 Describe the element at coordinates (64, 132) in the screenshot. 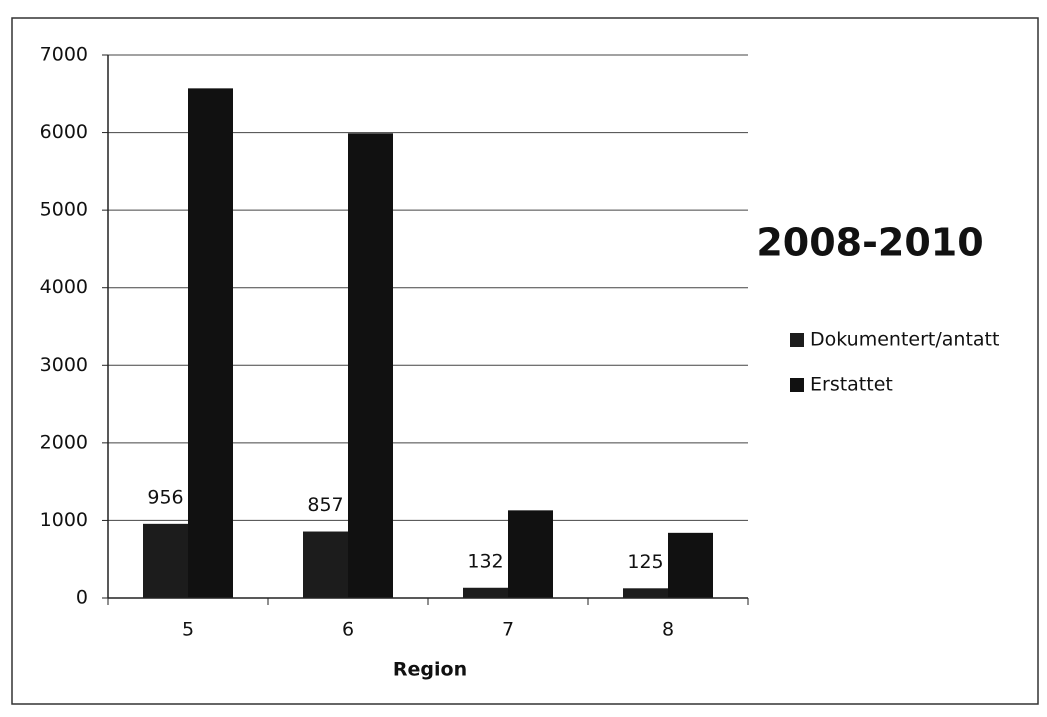

I see `y-tick-label: 6000` at that location.